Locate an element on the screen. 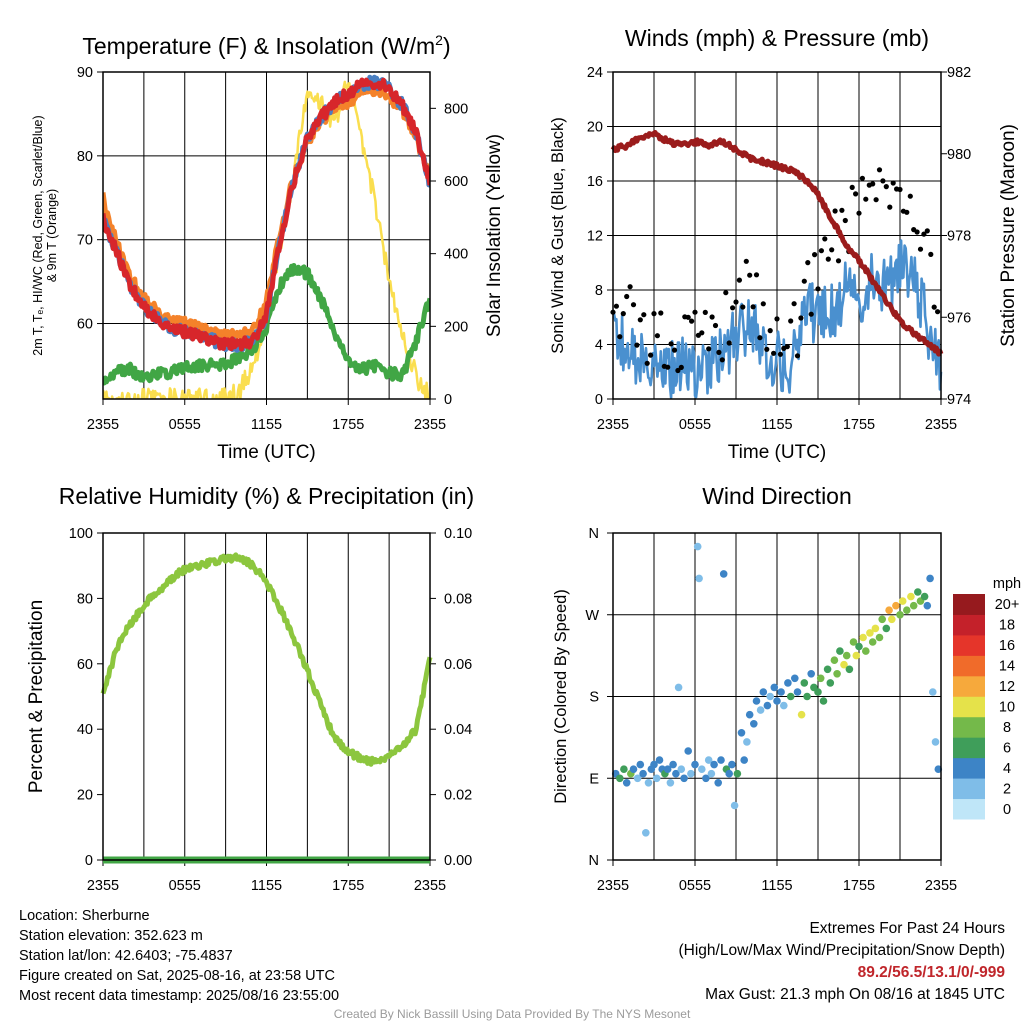  y2-tick-label: 0.10 is located at coordinates (458, 534).